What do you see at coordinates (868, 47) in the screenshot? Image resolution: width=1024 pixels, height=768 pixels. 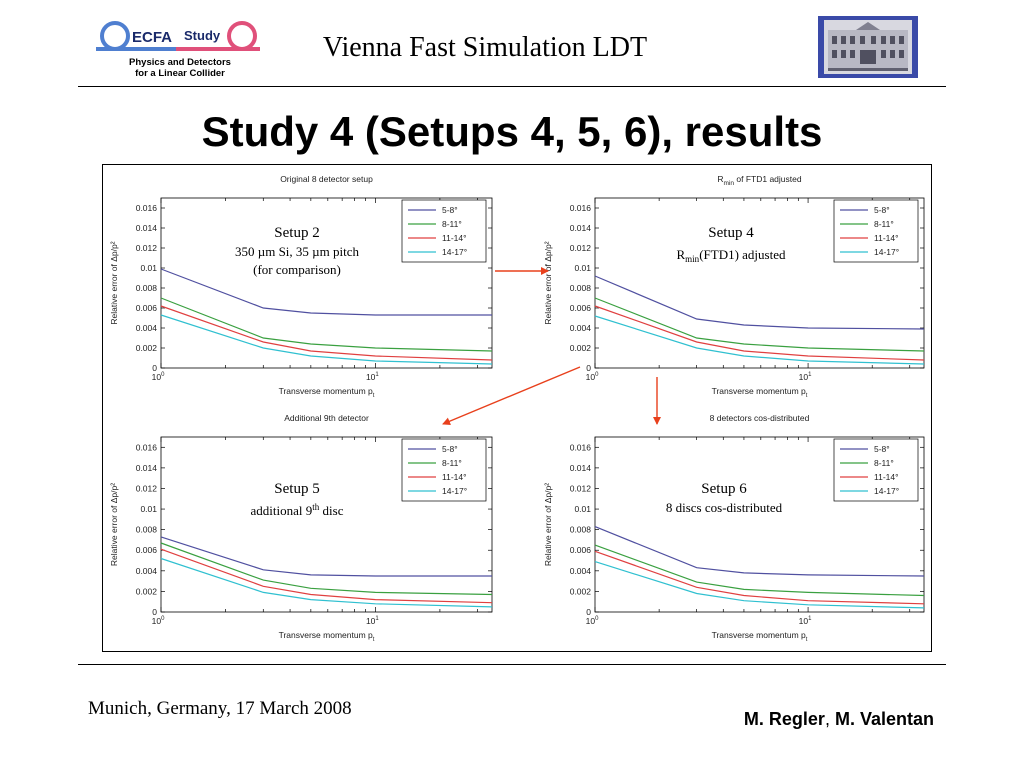 I see `institute-building-seal-icon` at bounding box center [868, 47].